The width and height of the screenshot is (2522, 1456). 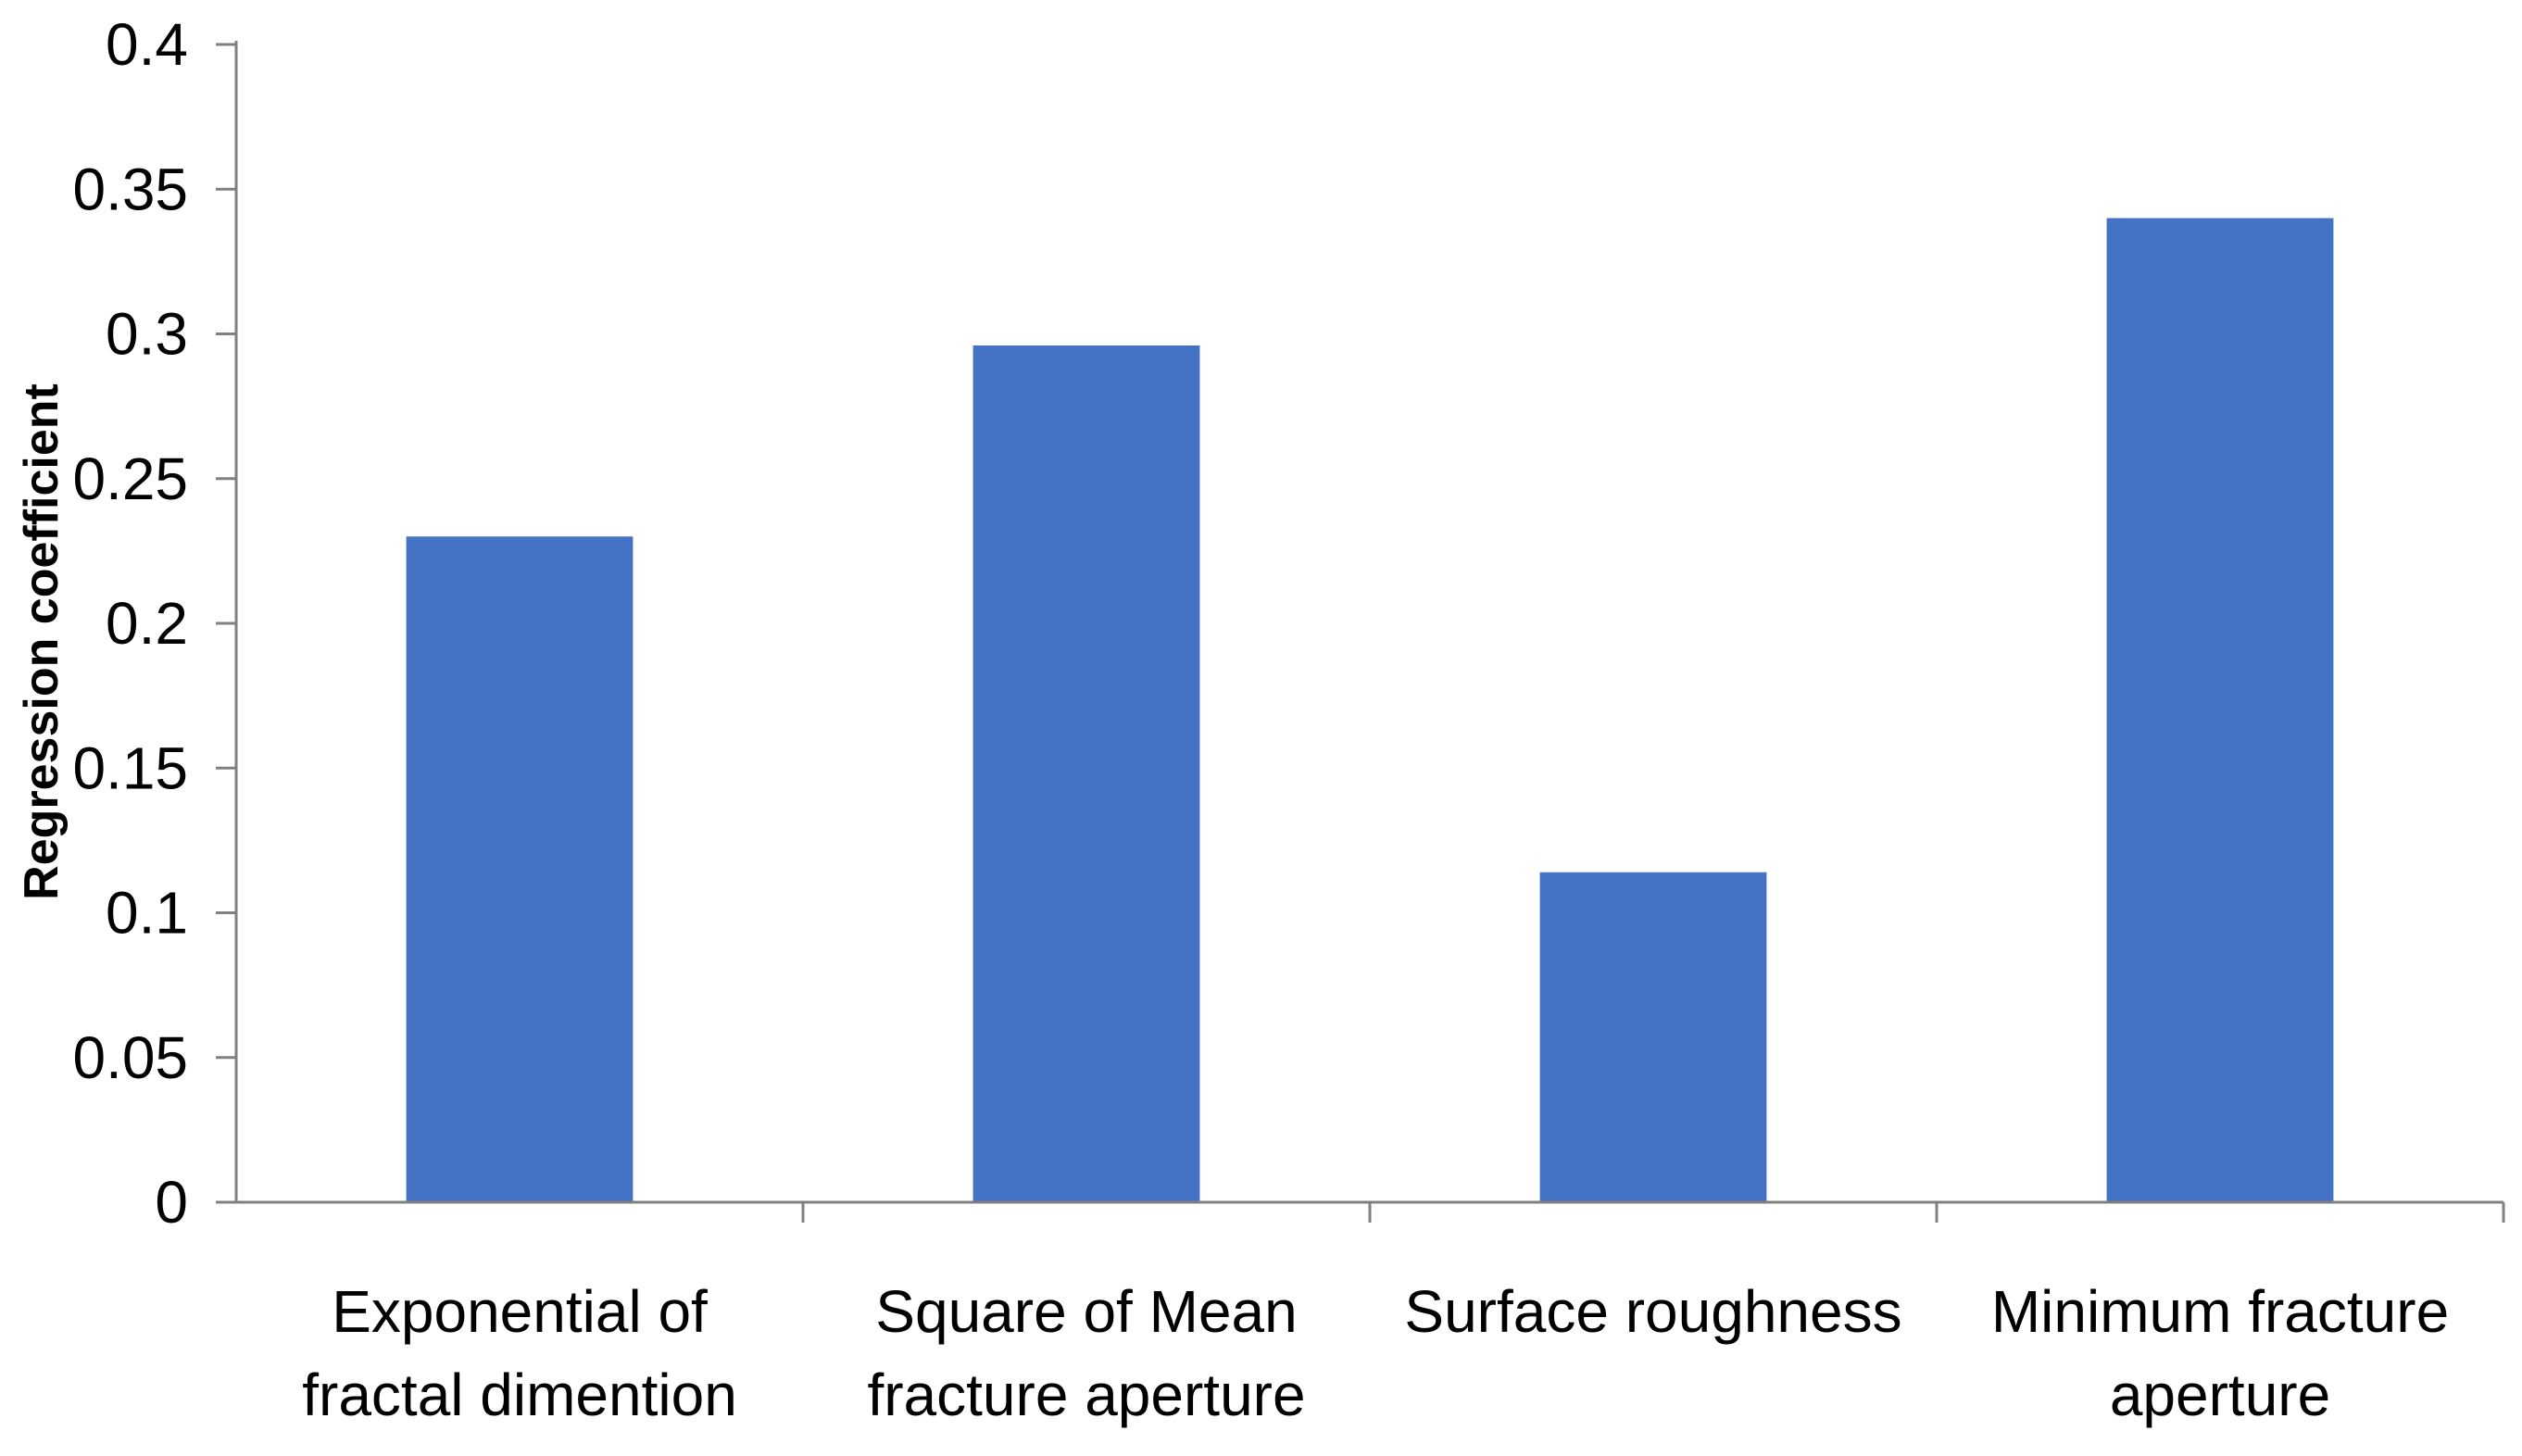 I want to click on x-category-label-line: Exponential of, so click(x=520, y=1311).